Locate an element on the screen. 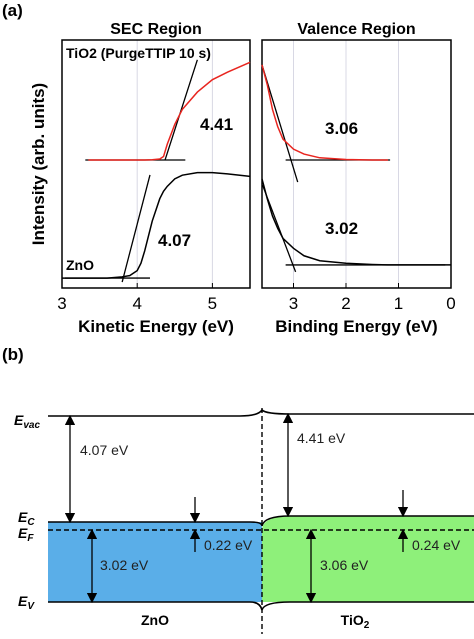  material-label: TiO2 is located at coordinates (355, 621).